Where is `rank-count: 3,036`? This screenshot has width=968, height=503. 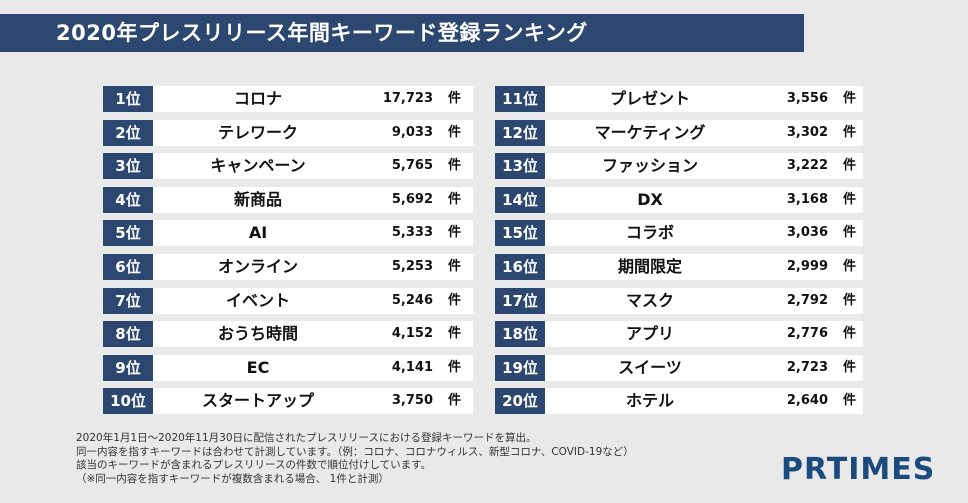
rank-count: 3,036 is located at coordinates (807, 233).